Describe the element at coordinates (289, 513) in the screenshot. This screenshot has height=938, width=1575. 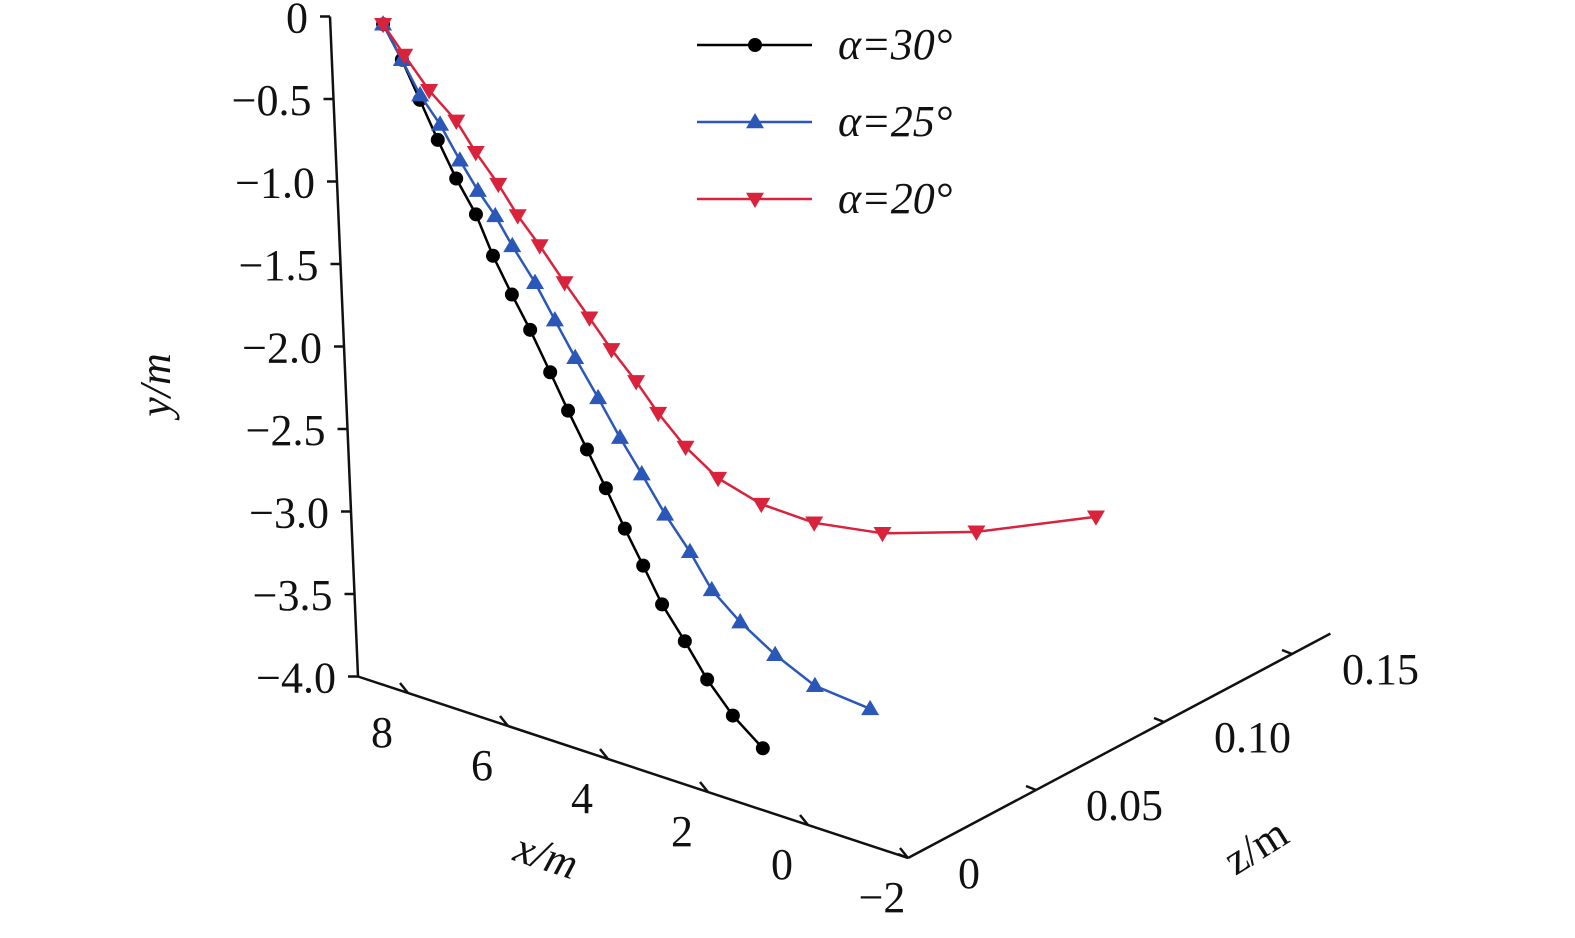
I see `y-tick-label: −3.0` at that location.